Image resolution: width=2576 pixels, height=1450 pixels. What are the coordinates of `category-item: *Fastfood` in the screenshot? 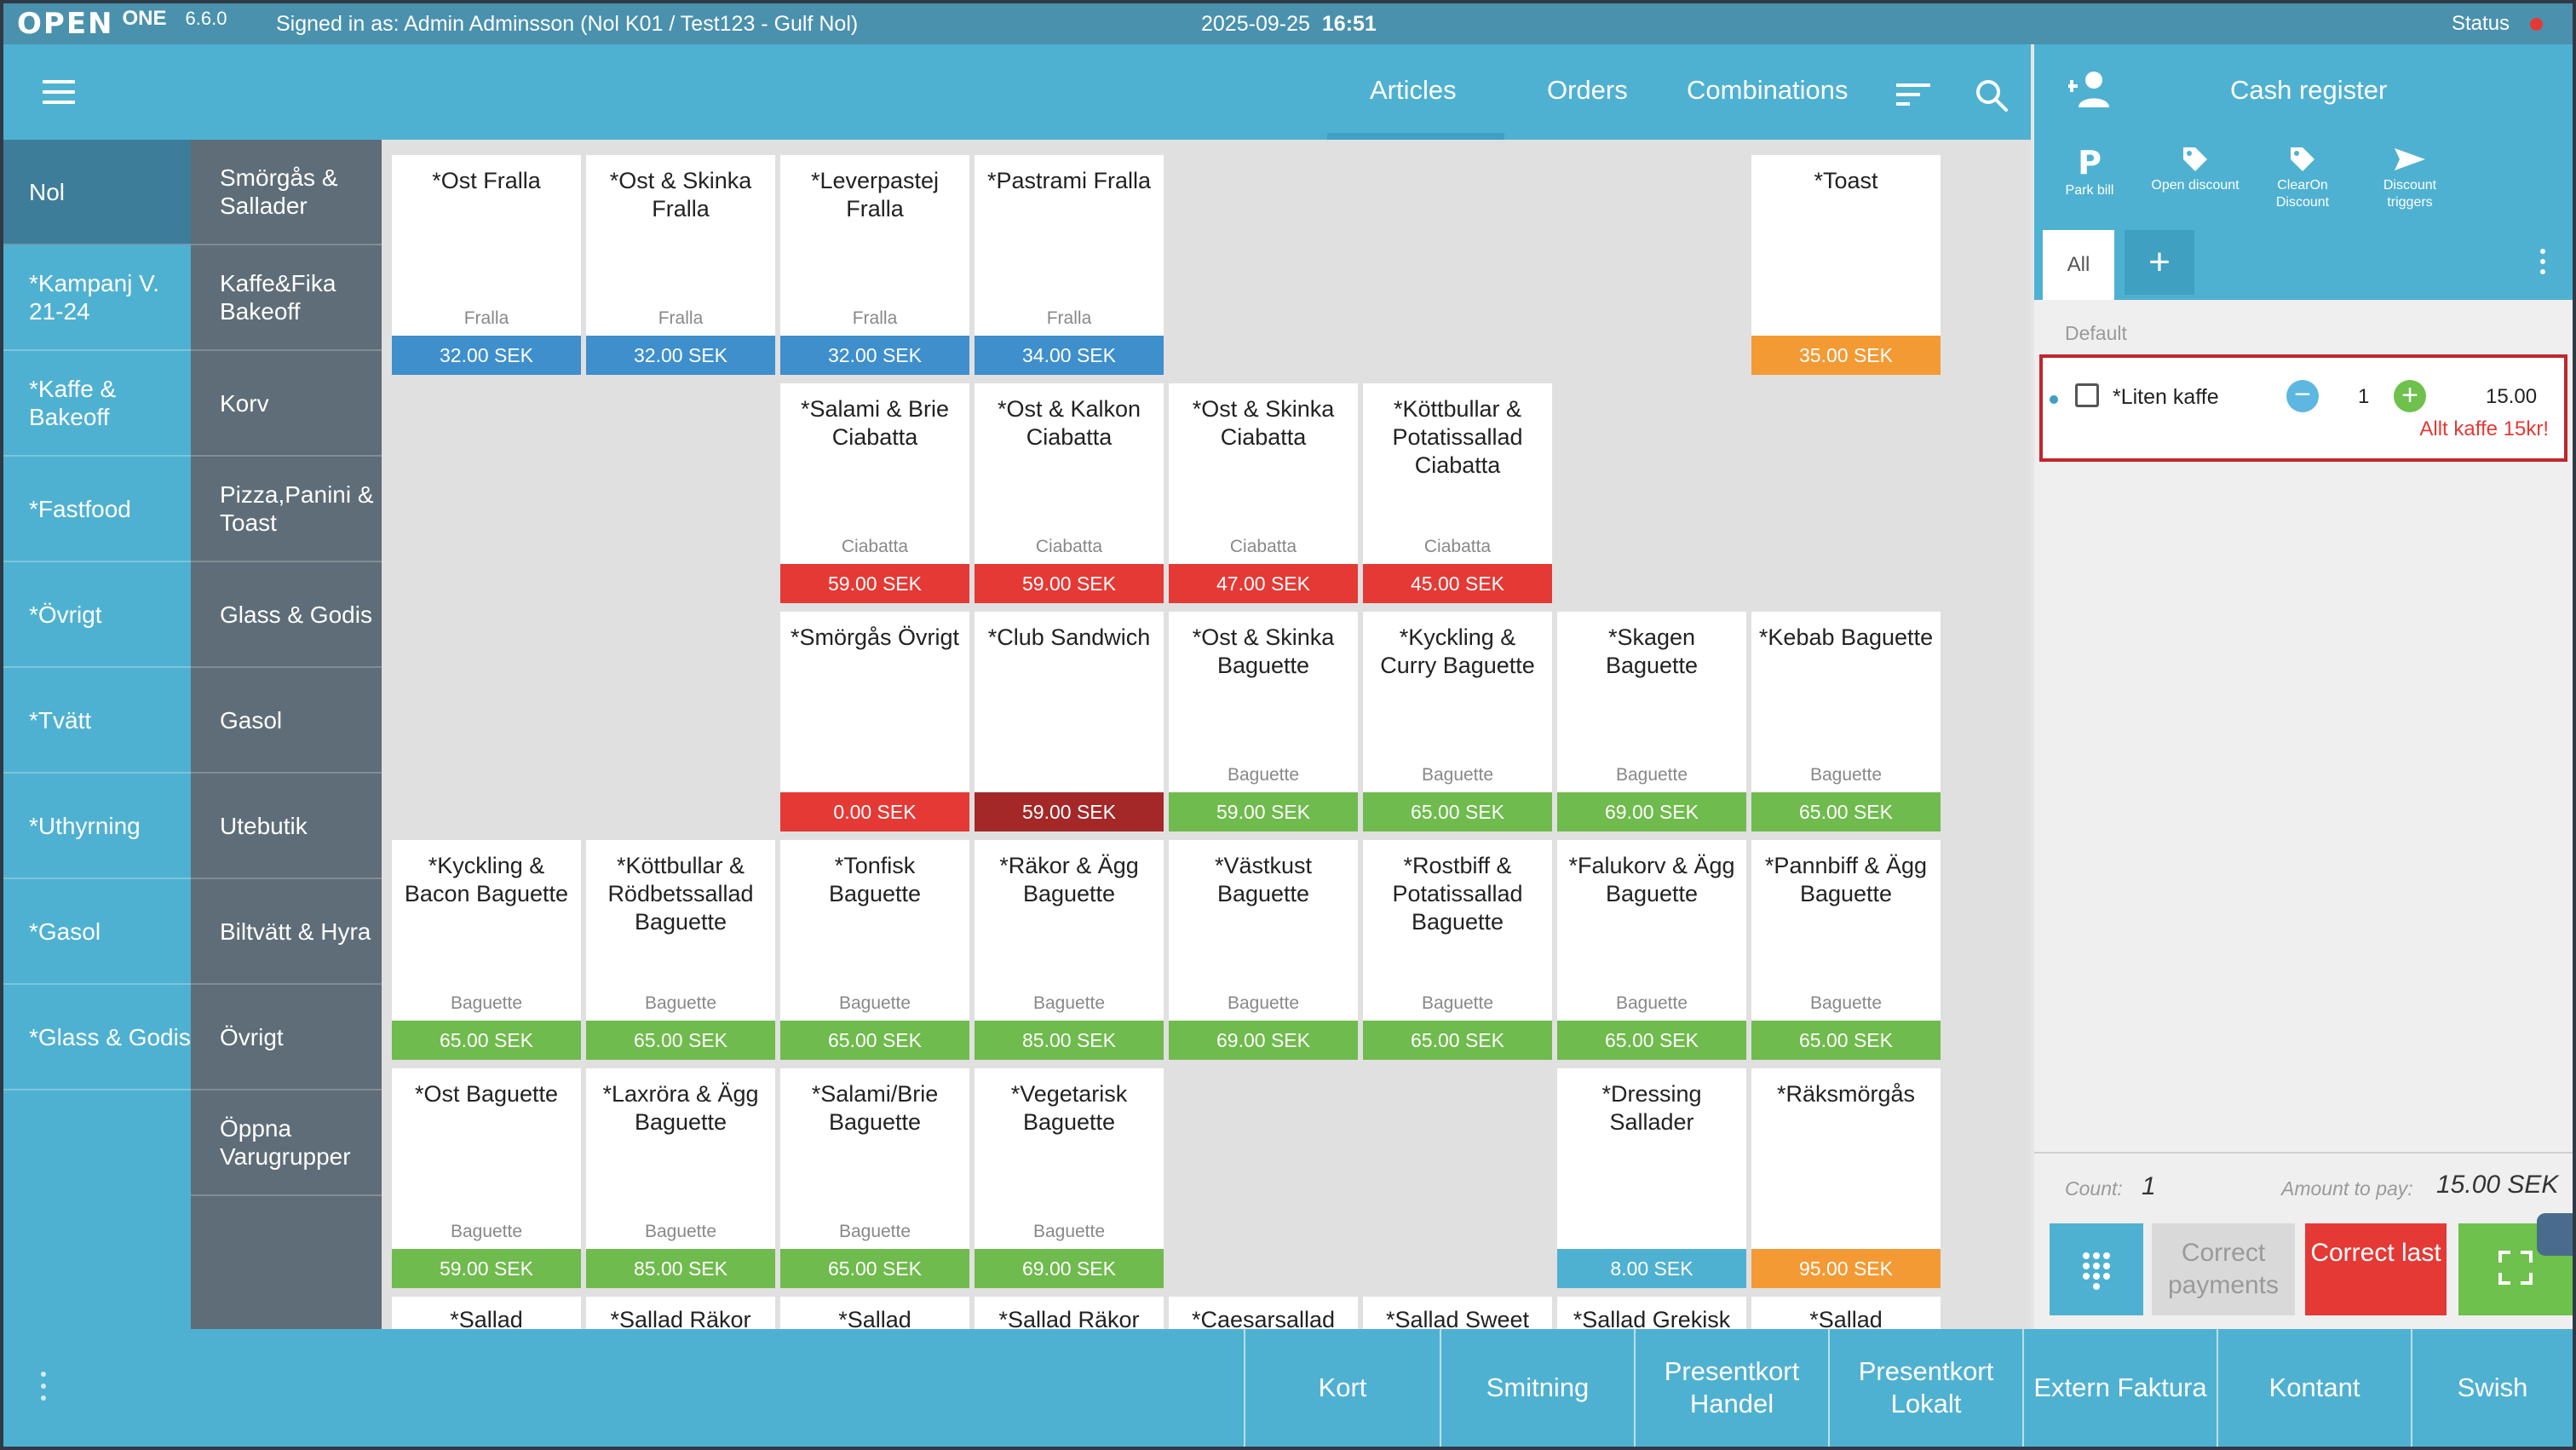 It's located at (97, 509).